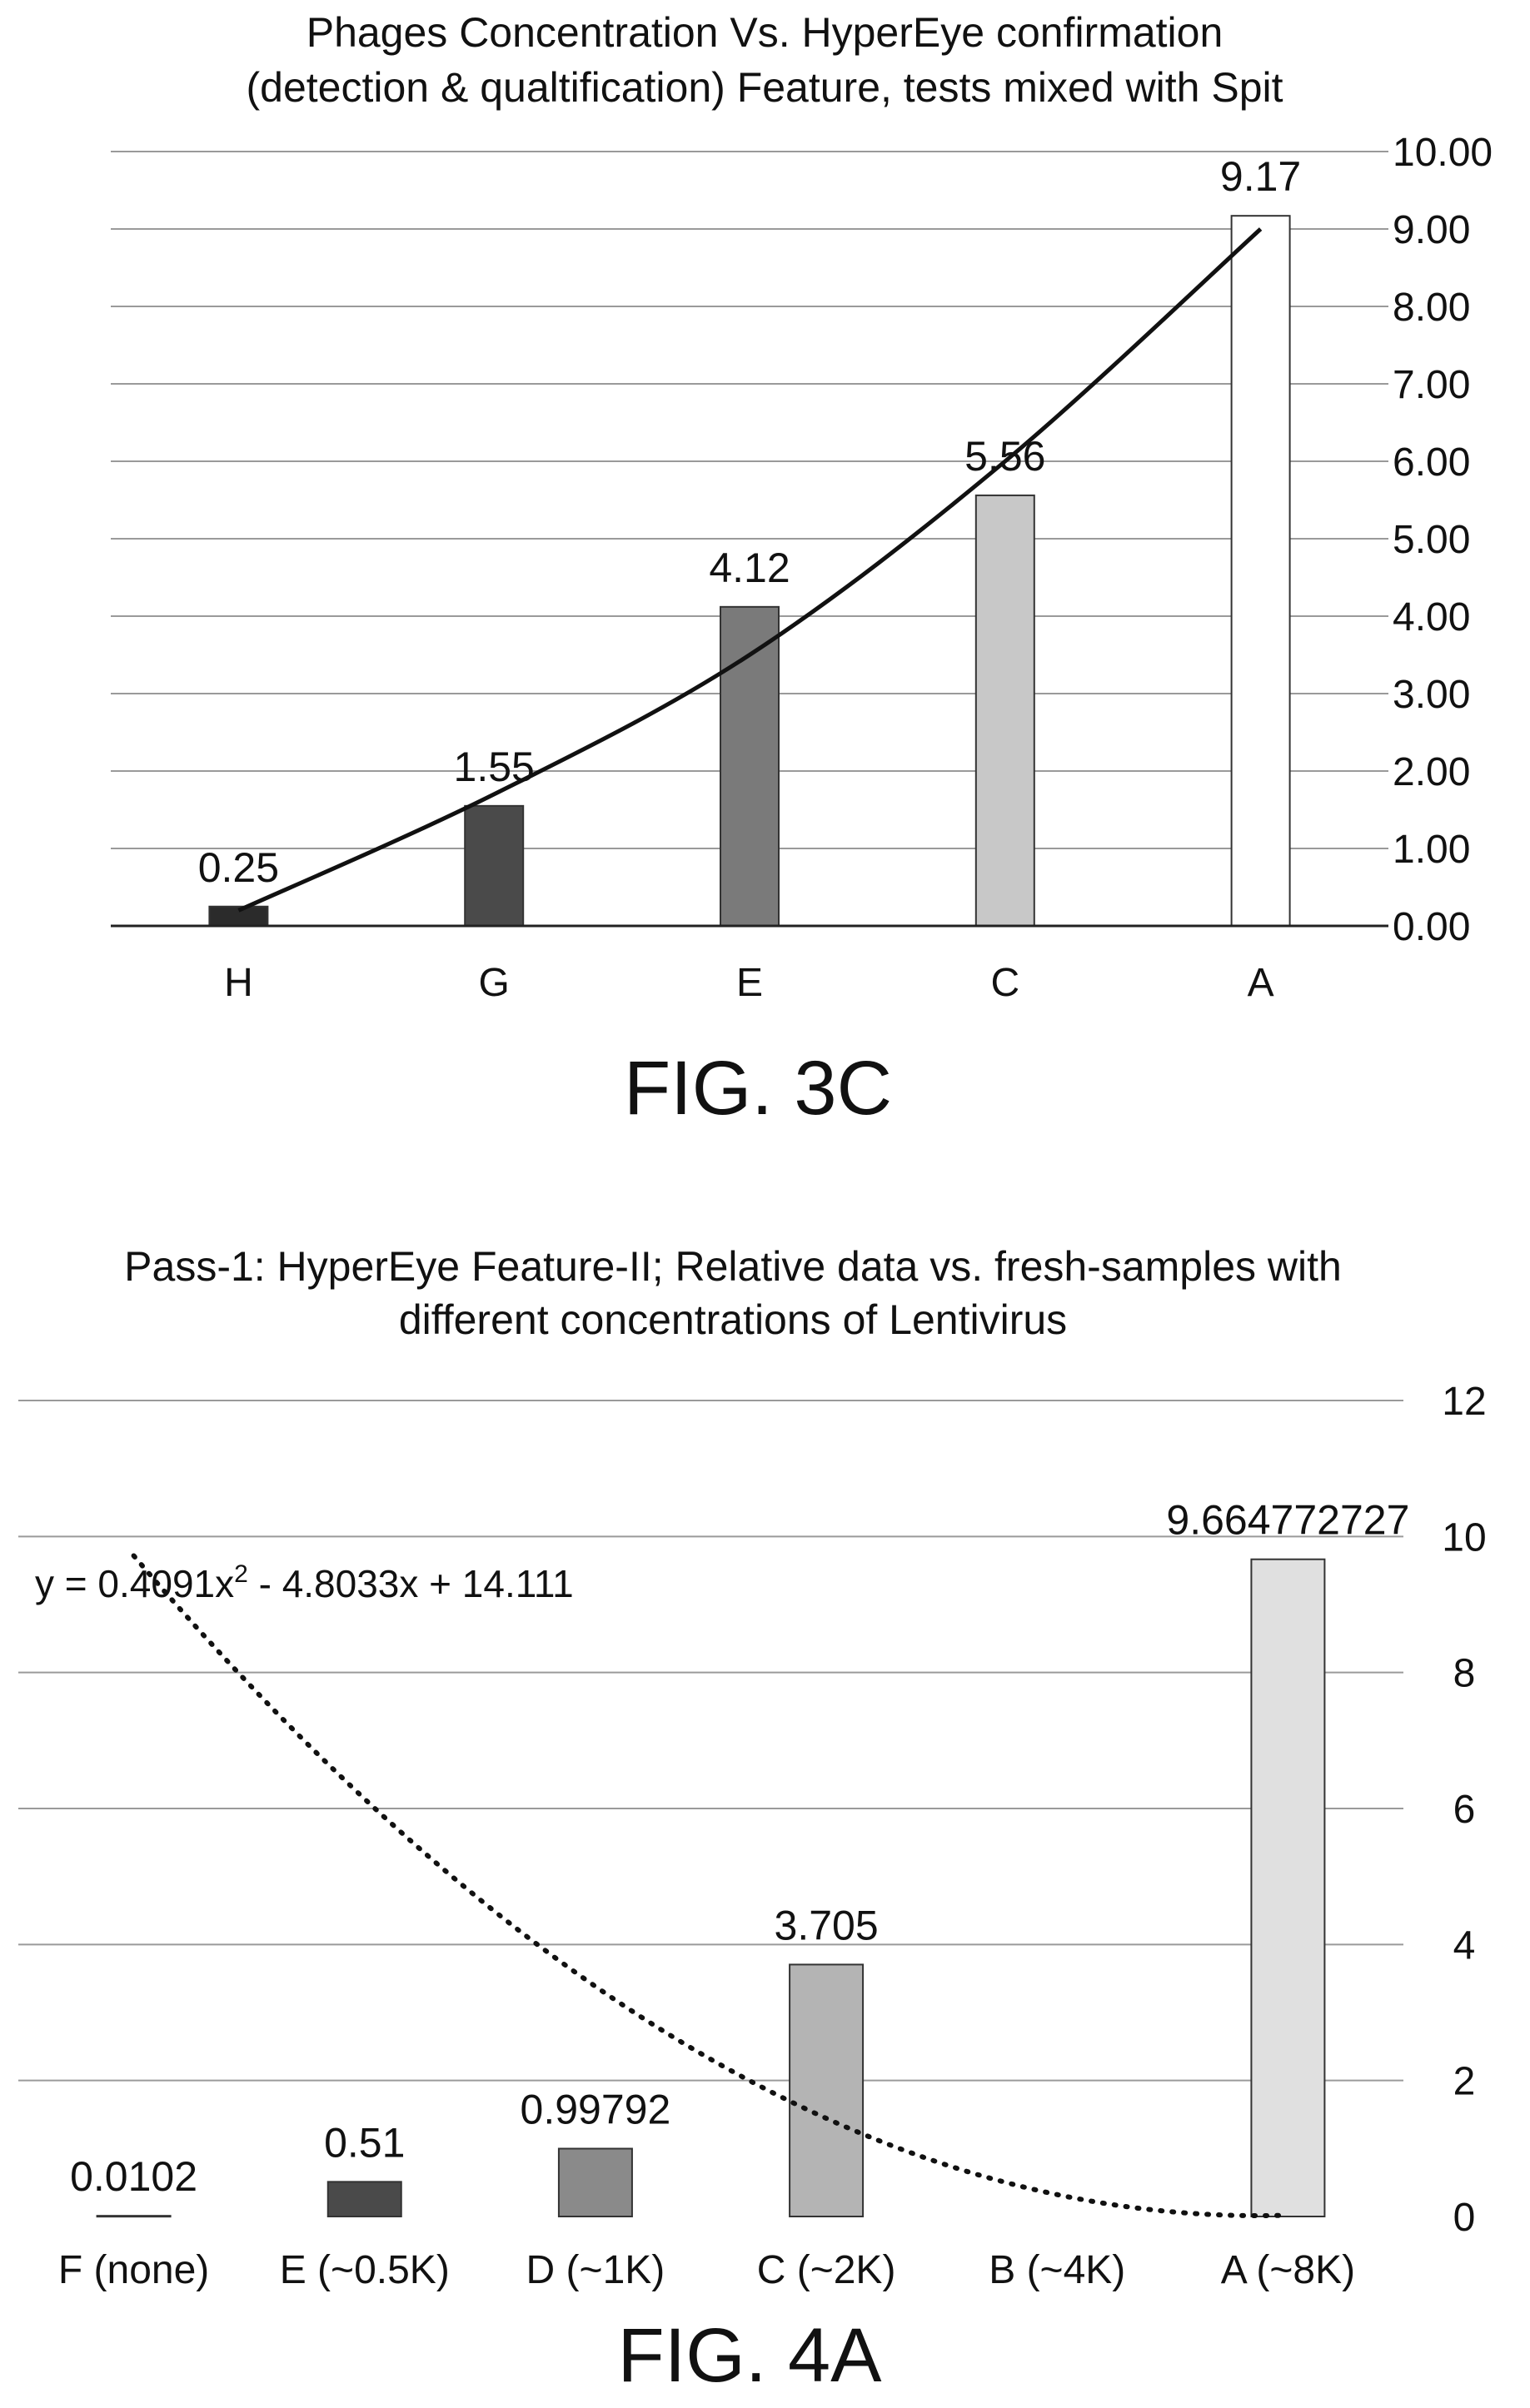 This screenshot has height=2408, width=1530. What do you see at coordinates (733, 1320) in the screenshot?
I see `chart-title-line-2: different concentrations of Lentivirus` at bounding box center [733, 1320].